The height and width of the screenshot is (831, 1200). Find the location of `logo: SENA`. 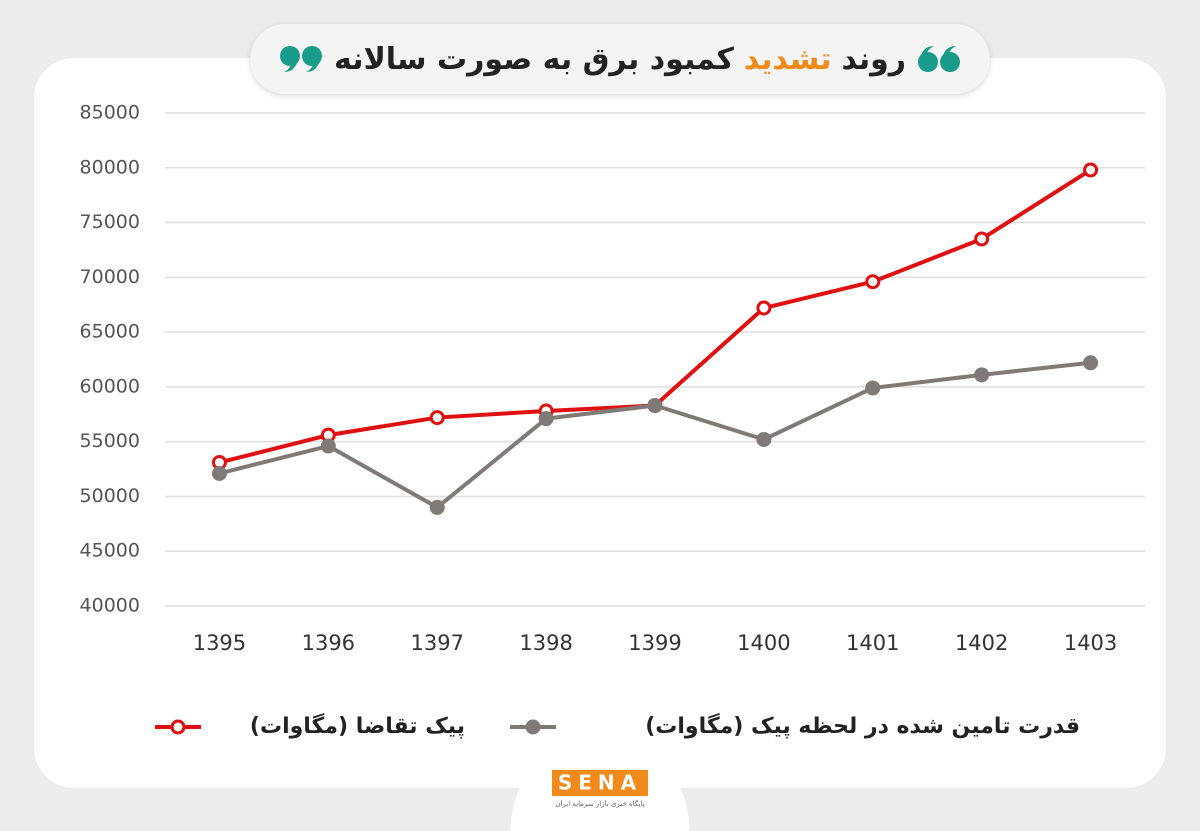

logo: SENA is located at coordinates (600, 783).